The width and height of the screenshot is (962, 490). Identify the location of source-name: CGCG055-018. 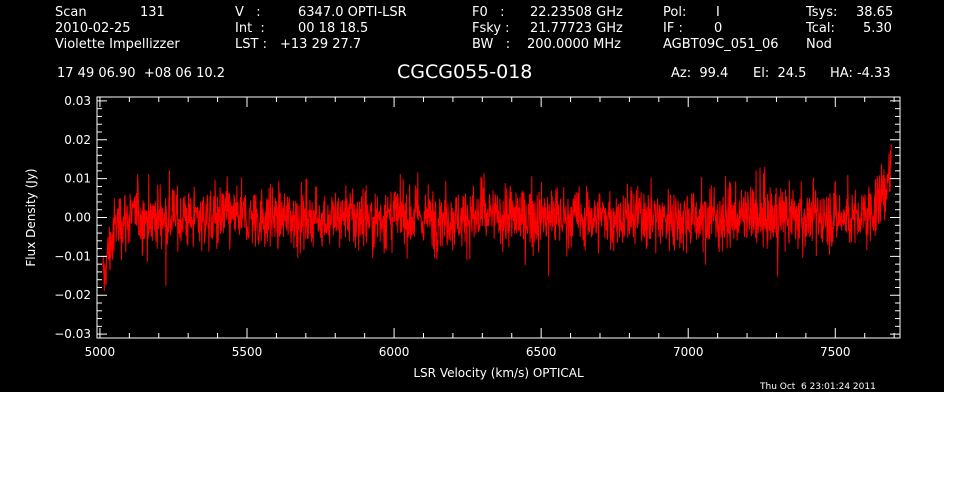
(465, 72).